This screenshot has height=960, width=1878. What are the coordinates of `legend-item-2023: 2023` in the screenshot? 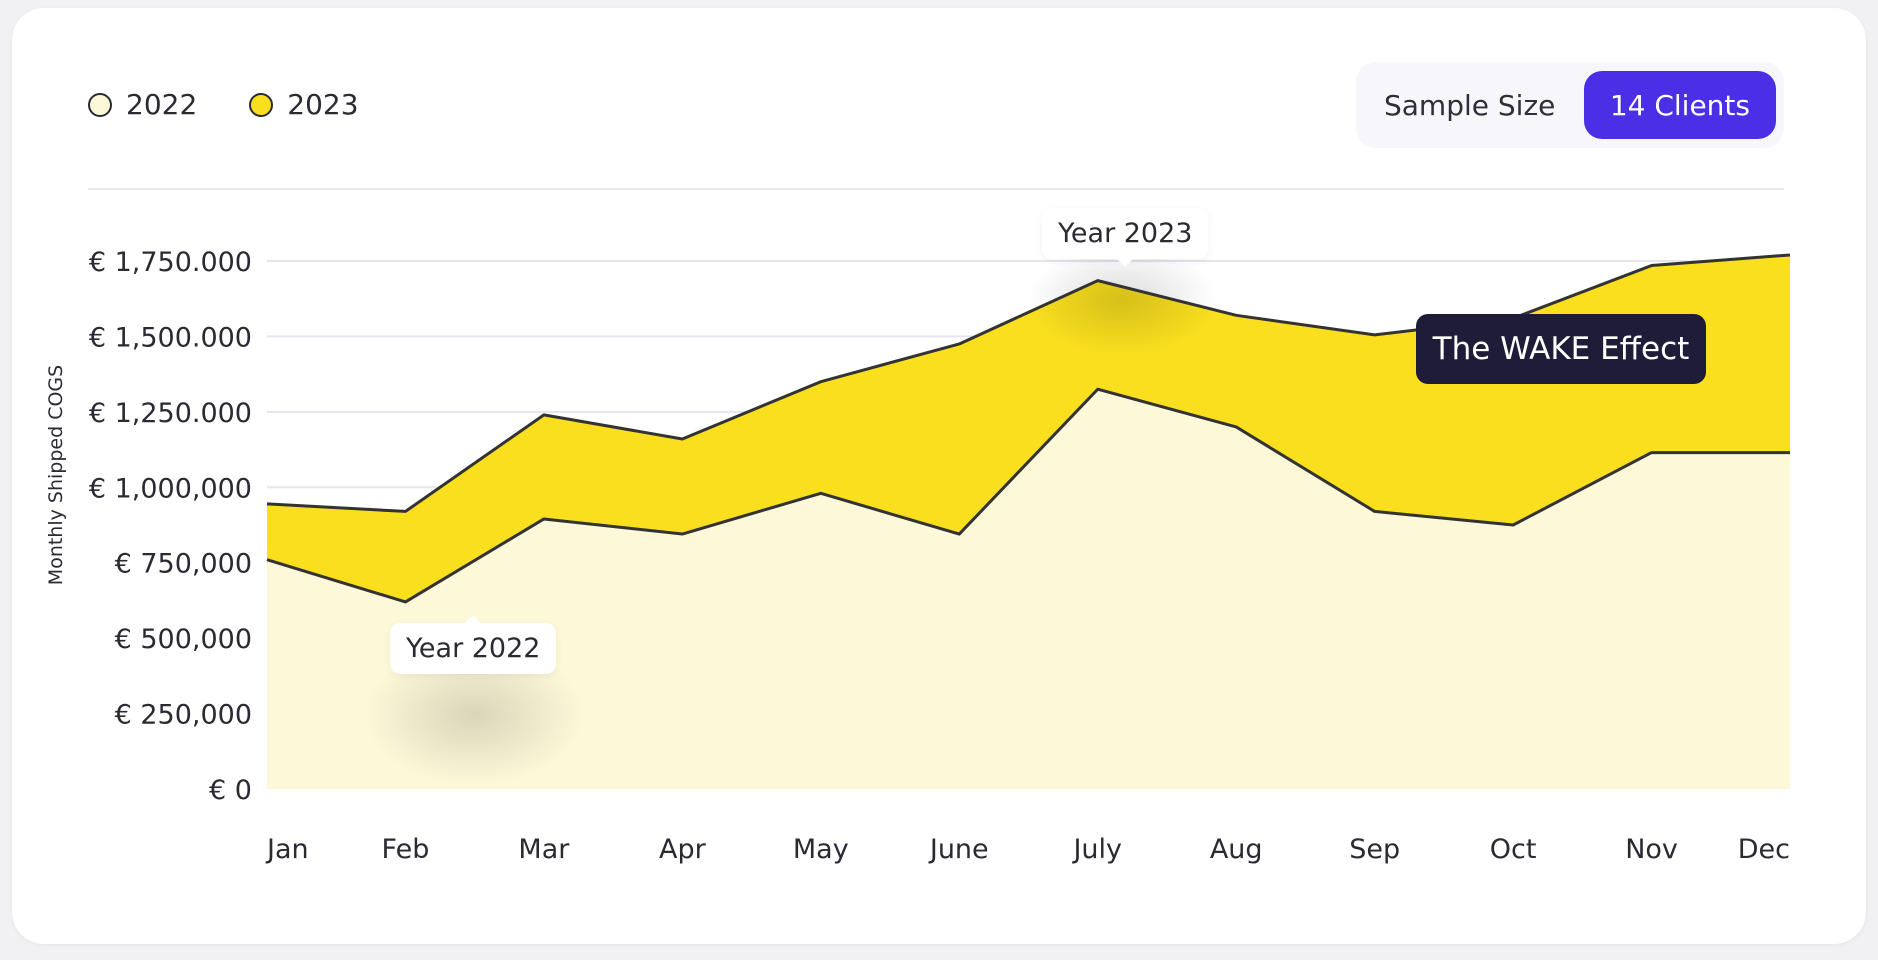 It's located at (304, 104).